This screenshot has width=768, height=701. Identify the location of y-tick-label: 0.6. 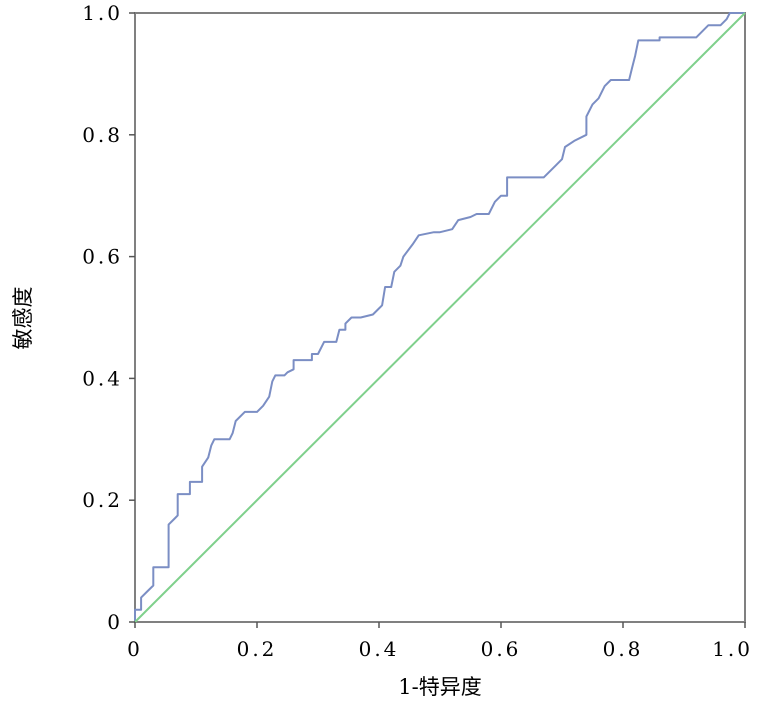
(102, 257).